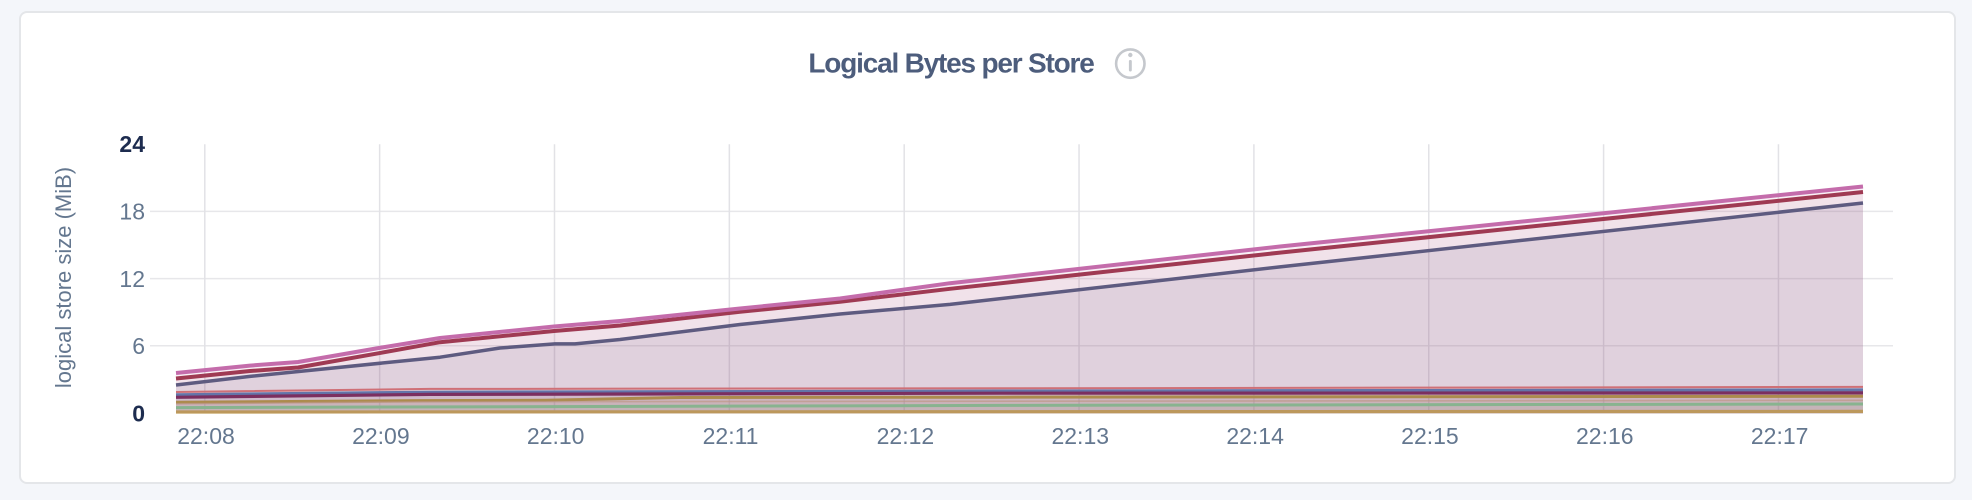  What do you see at coordinates (1255, 436) in the screenshot?
I see `svg-text: 22:14` at bounding box center [1255, 436].